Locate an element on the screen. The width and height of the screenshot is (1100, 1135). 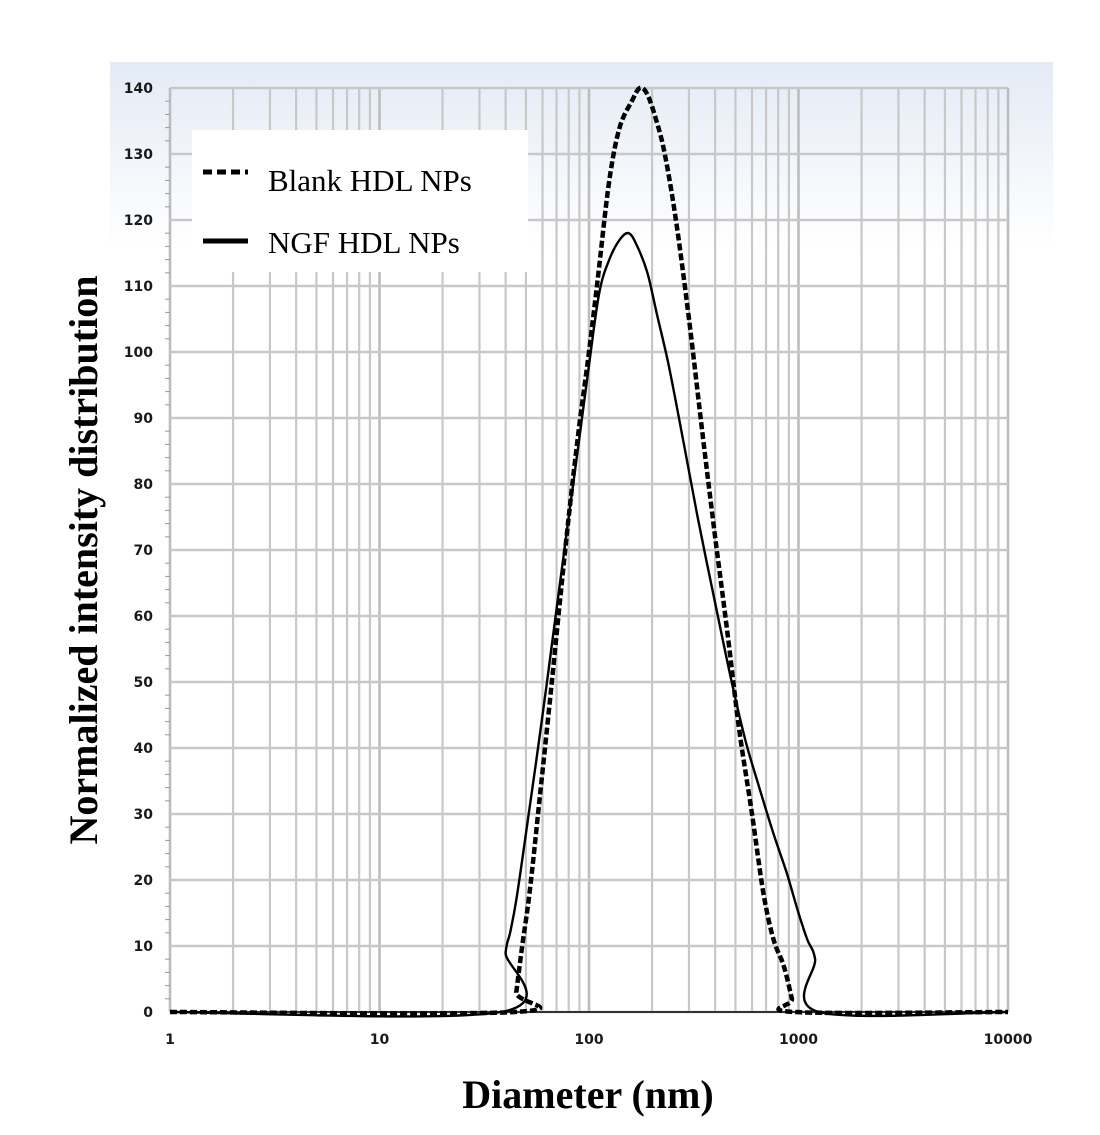
y-tick-label: 130 is located at coordinates (138, 155).